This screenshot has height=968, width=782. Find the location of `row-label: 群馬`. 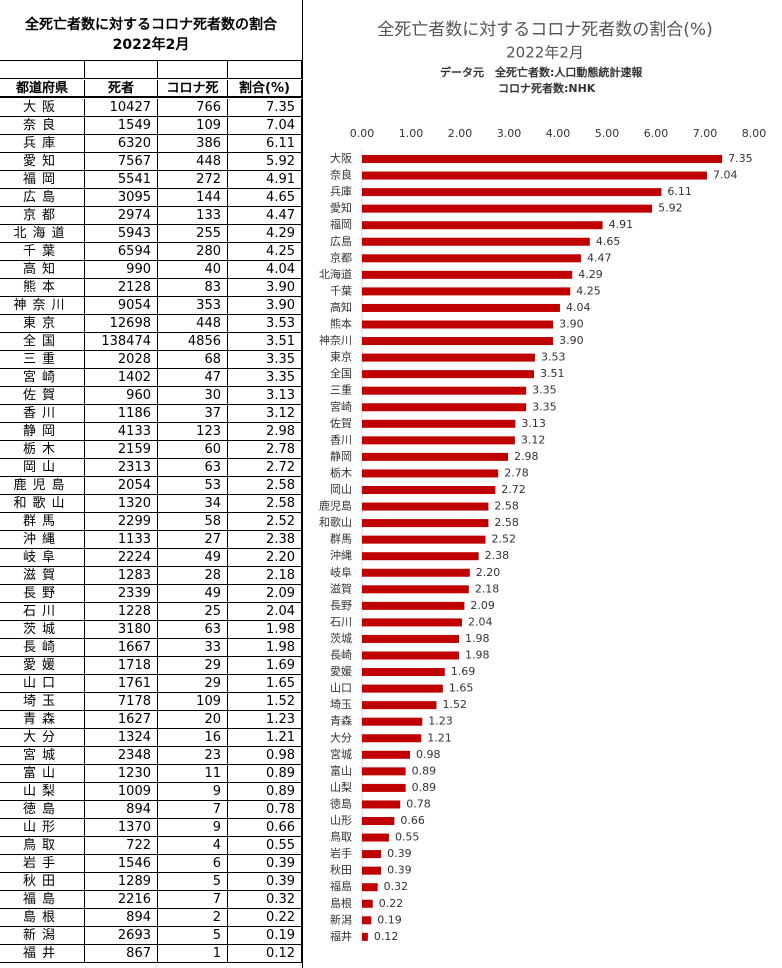

row-label: 群馬 is located at coordinates (42, 522).